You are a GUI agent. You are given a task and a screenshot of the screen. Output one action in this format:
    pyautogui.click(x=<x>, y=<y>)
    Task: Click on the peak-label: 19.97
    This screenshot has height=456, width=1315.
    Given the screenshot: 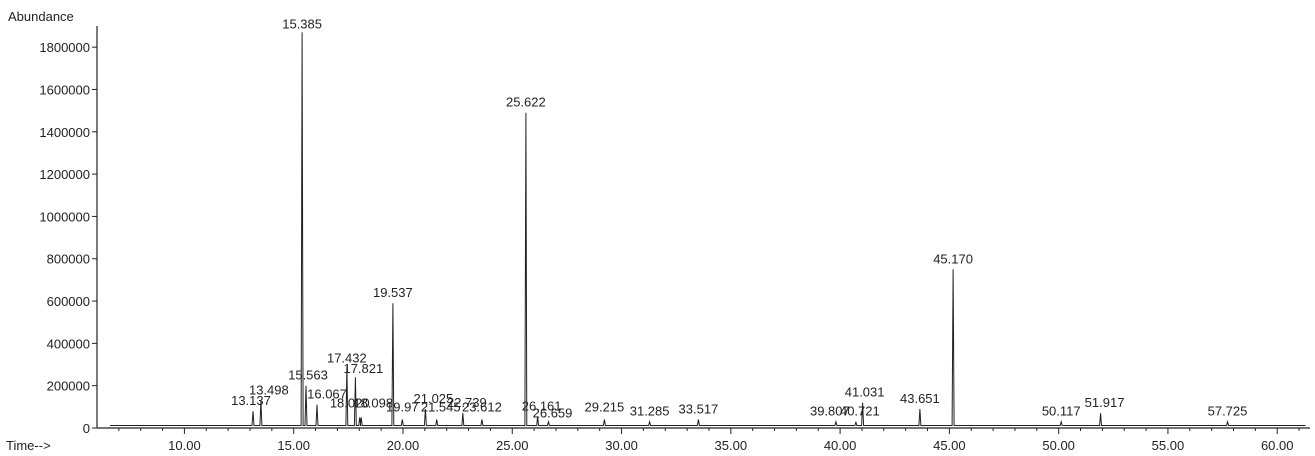 What is the action you would take?
    pyautogui.click(x=402, y=407)
    